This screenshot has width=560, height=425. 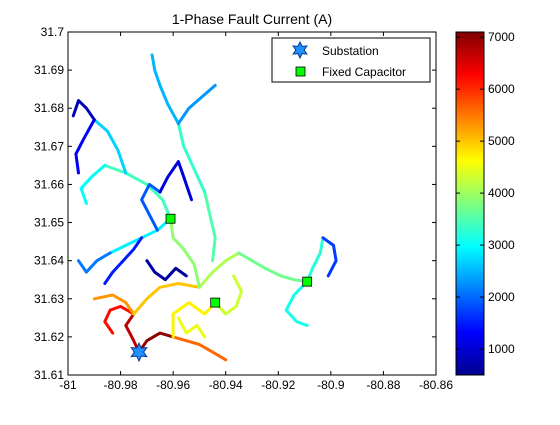 What do you see at coordinates (300, 71) in the screenshot?
I see `capacitor-legend-icon` at bounding box center [300, 71].